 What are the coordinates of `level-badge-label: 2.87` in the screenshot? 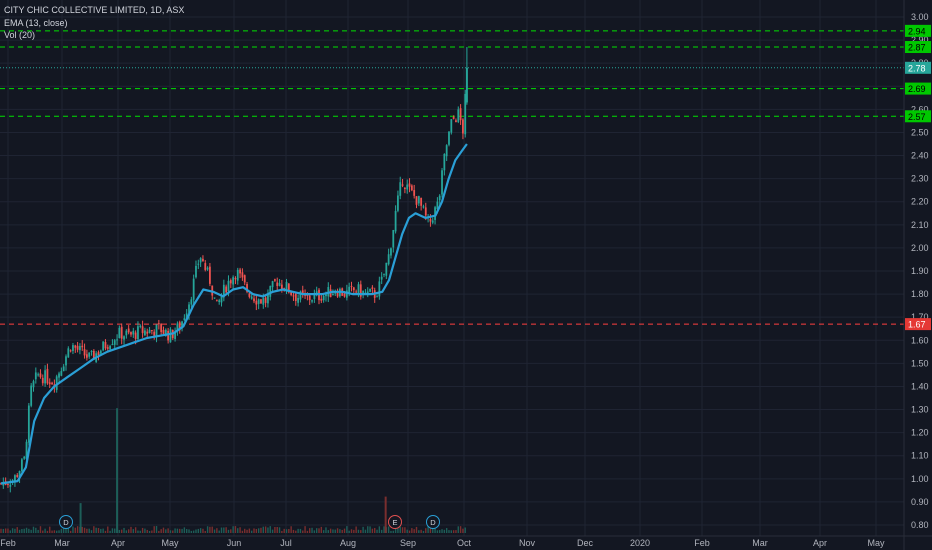 It's located at (917, 48).